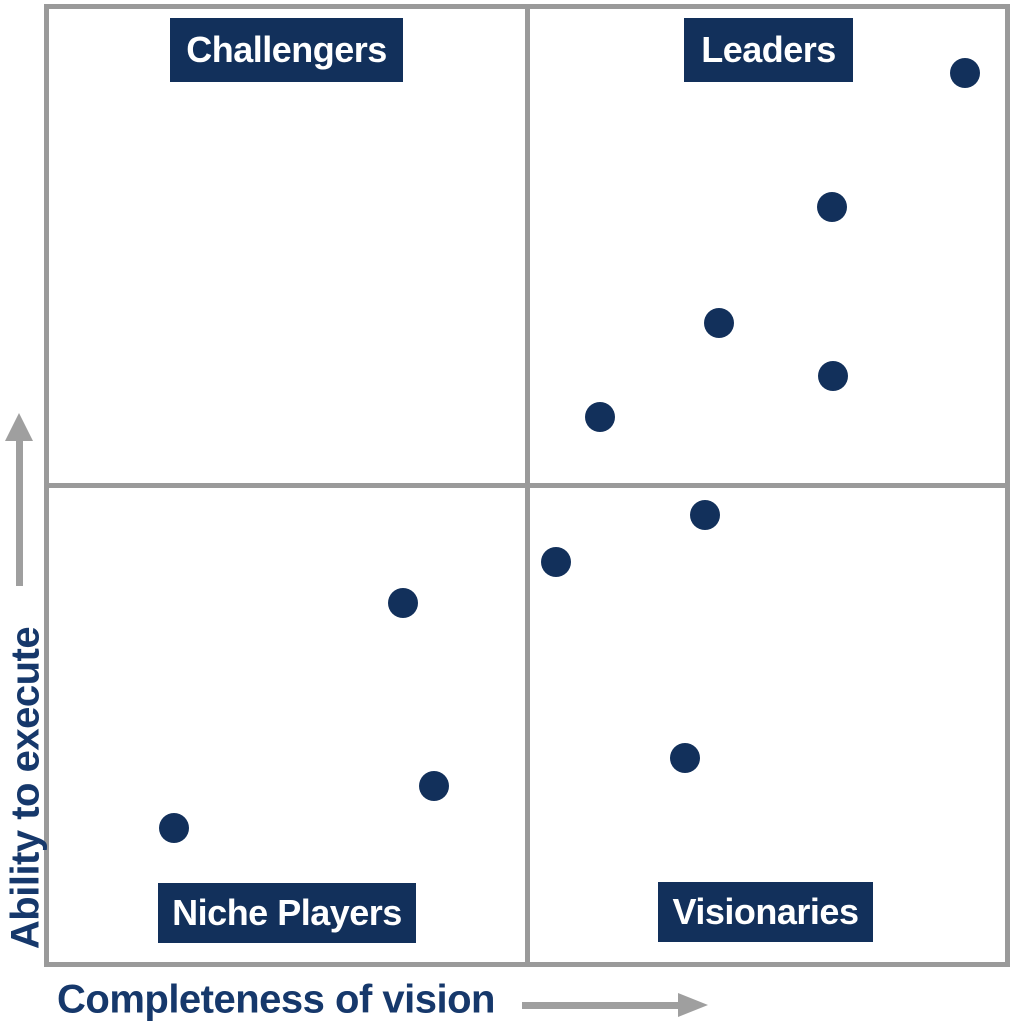  I want to click on quadrant-label-leaders-text: Leaders, so click(768, 49).